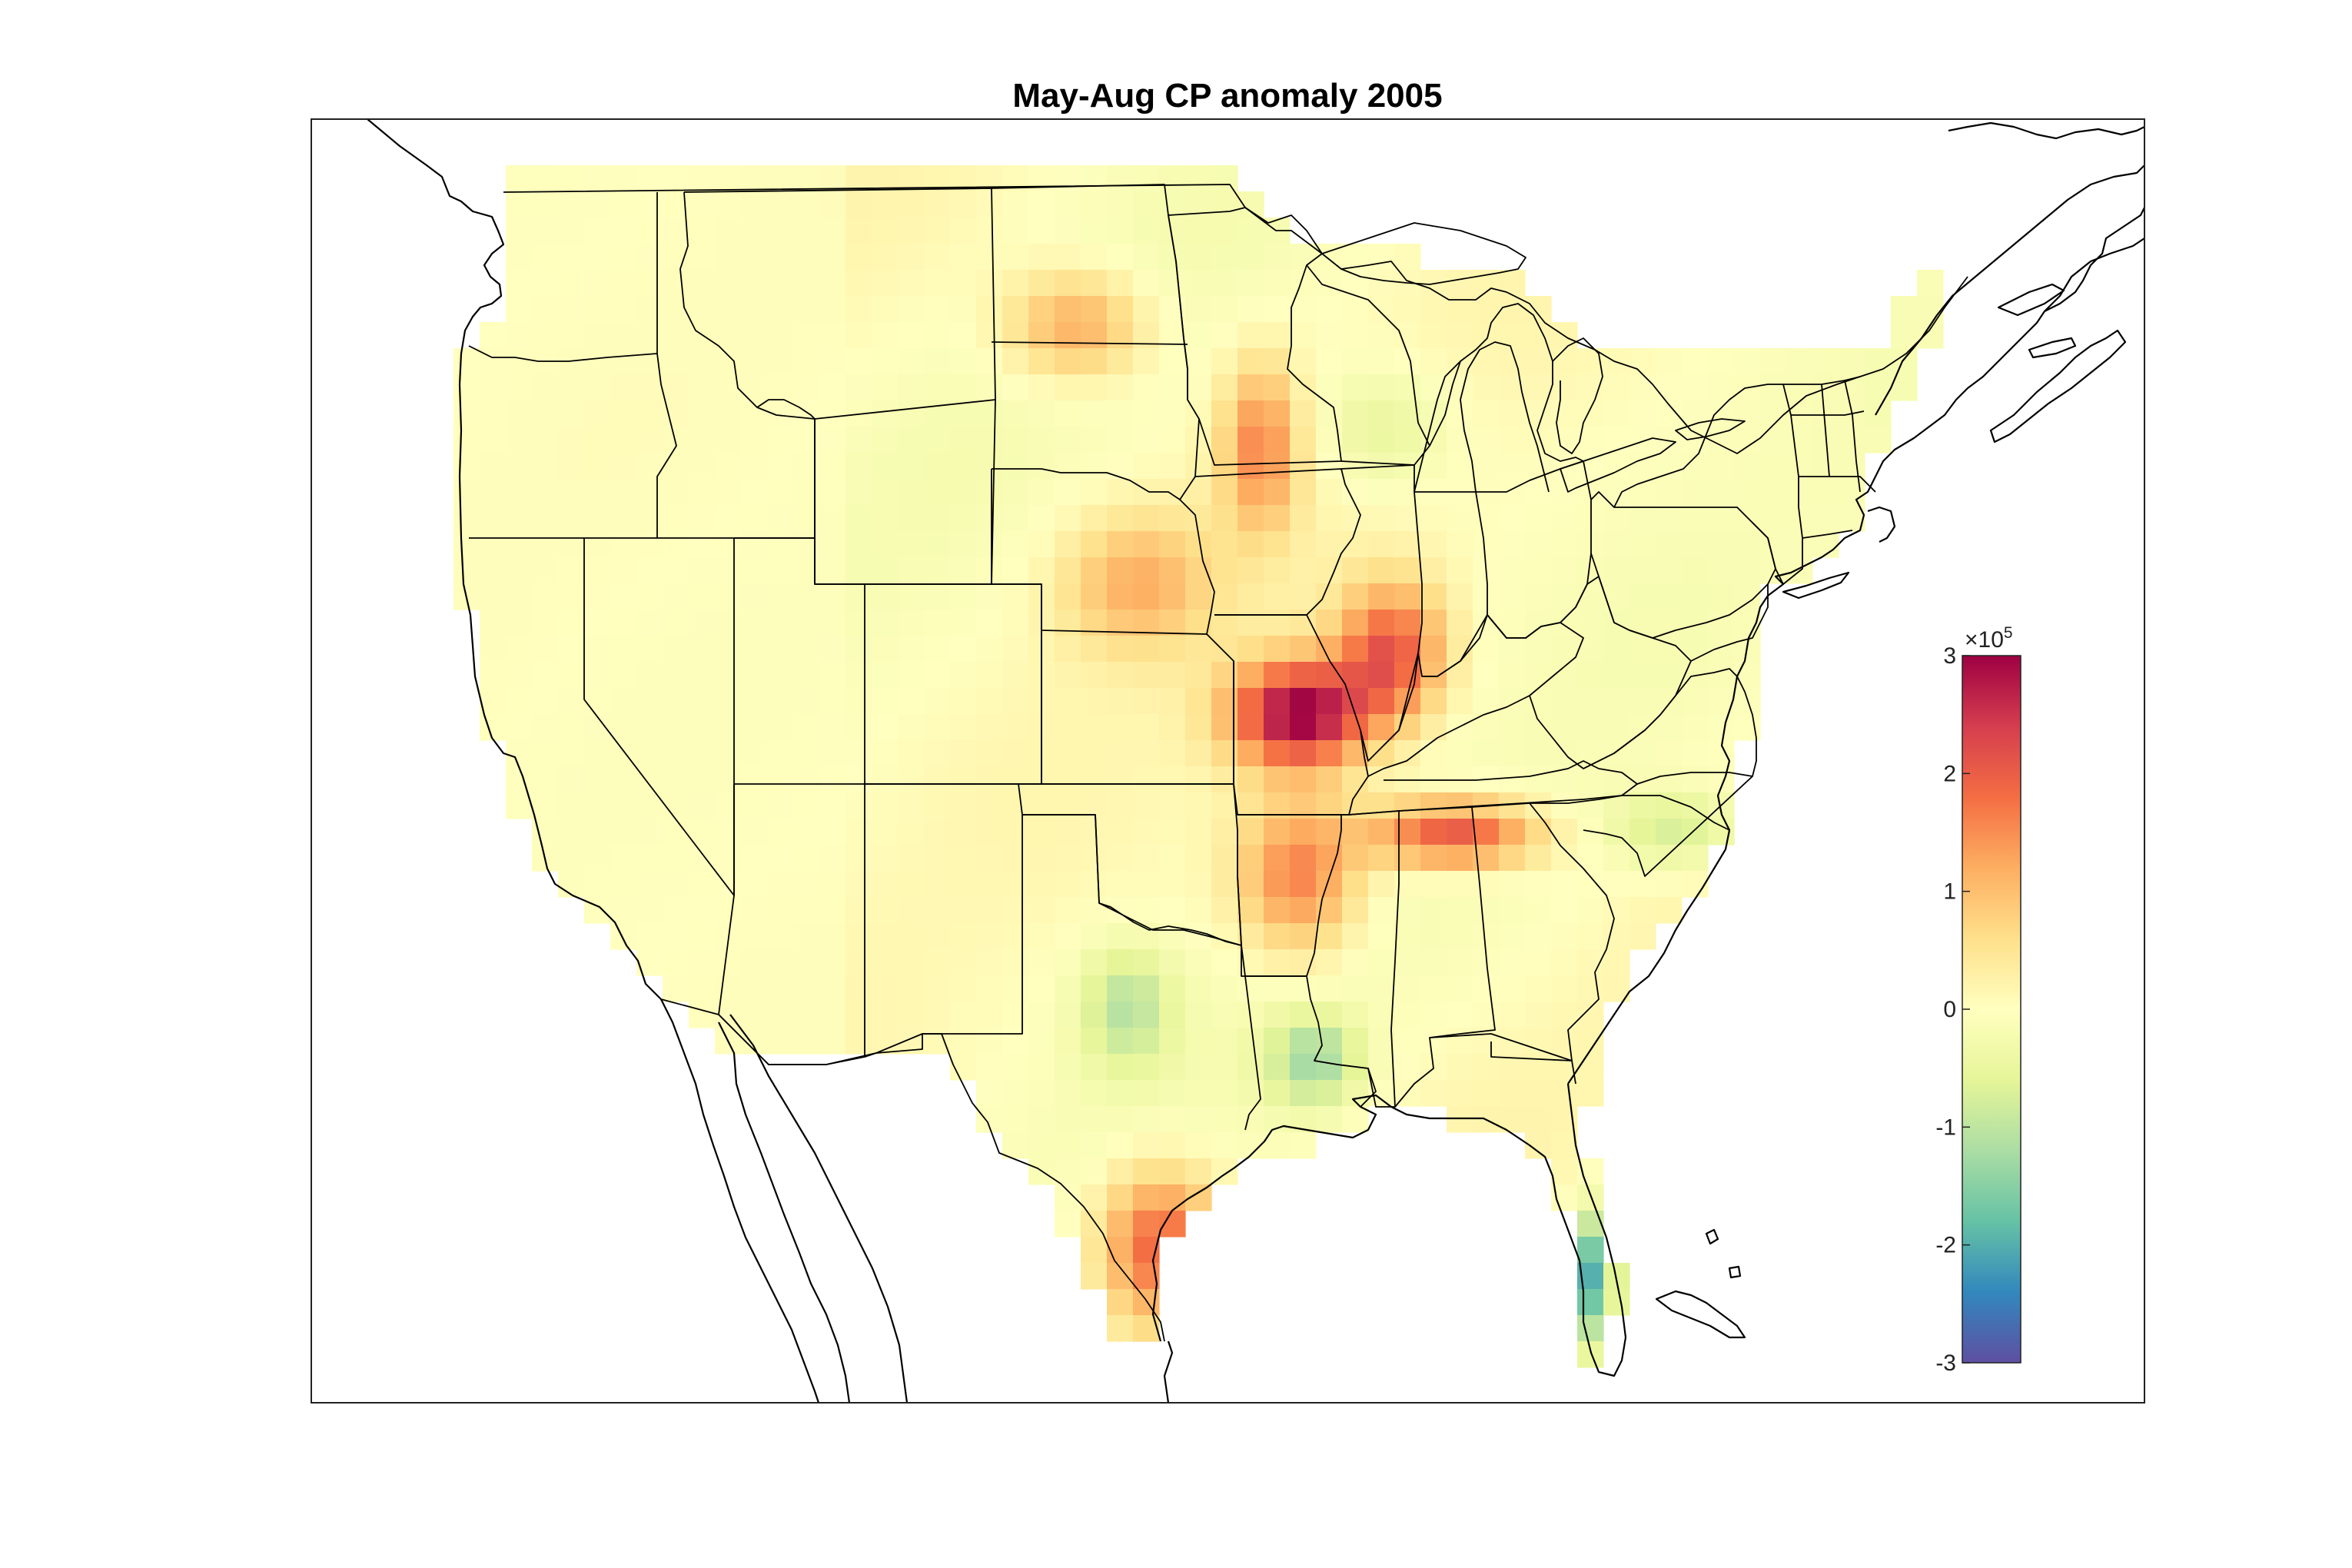 Image resolution: width=2352 pixels, height=1568 pixels. What do you see at coordinates (1816, 585) in the screenshot?
I see `long-island` at bounding box center [1816, 585].